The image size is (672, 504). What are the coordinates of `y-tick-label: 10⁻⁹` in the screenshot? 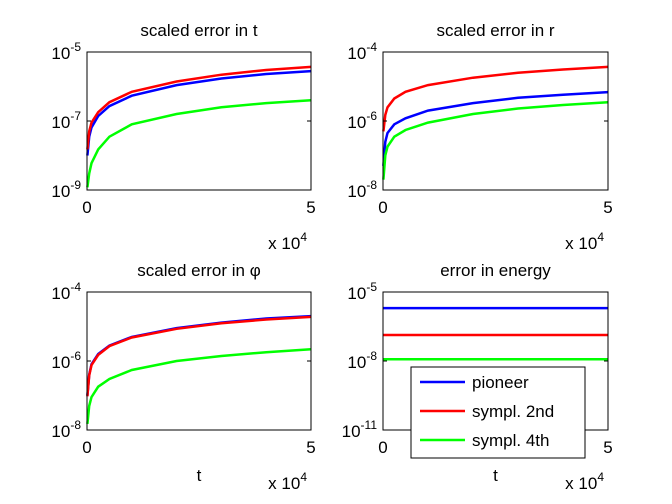 It's located at (66, 189).